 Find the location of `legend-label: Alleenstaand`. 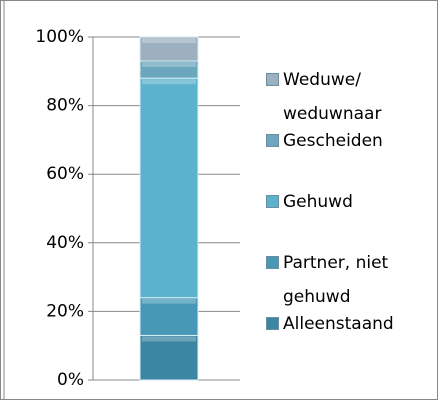

legend-label: Alleenstaand is located at coordinates (338, 324).